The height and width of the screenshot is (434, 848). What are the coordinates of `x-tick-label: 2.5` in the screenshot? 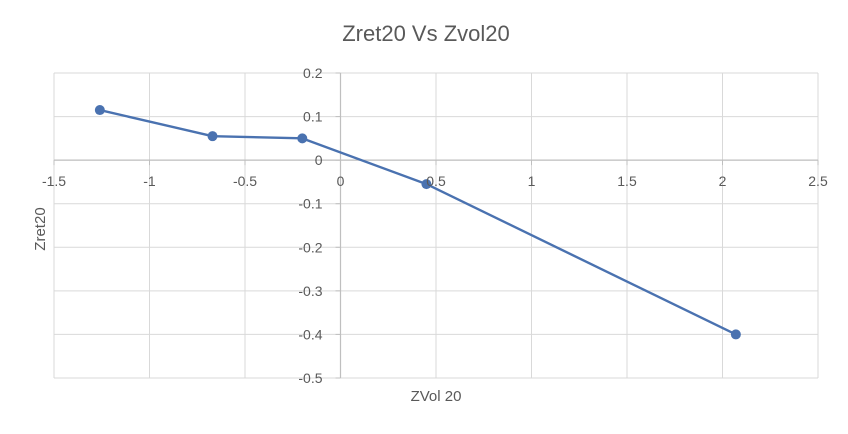 It's located at (818, 181).